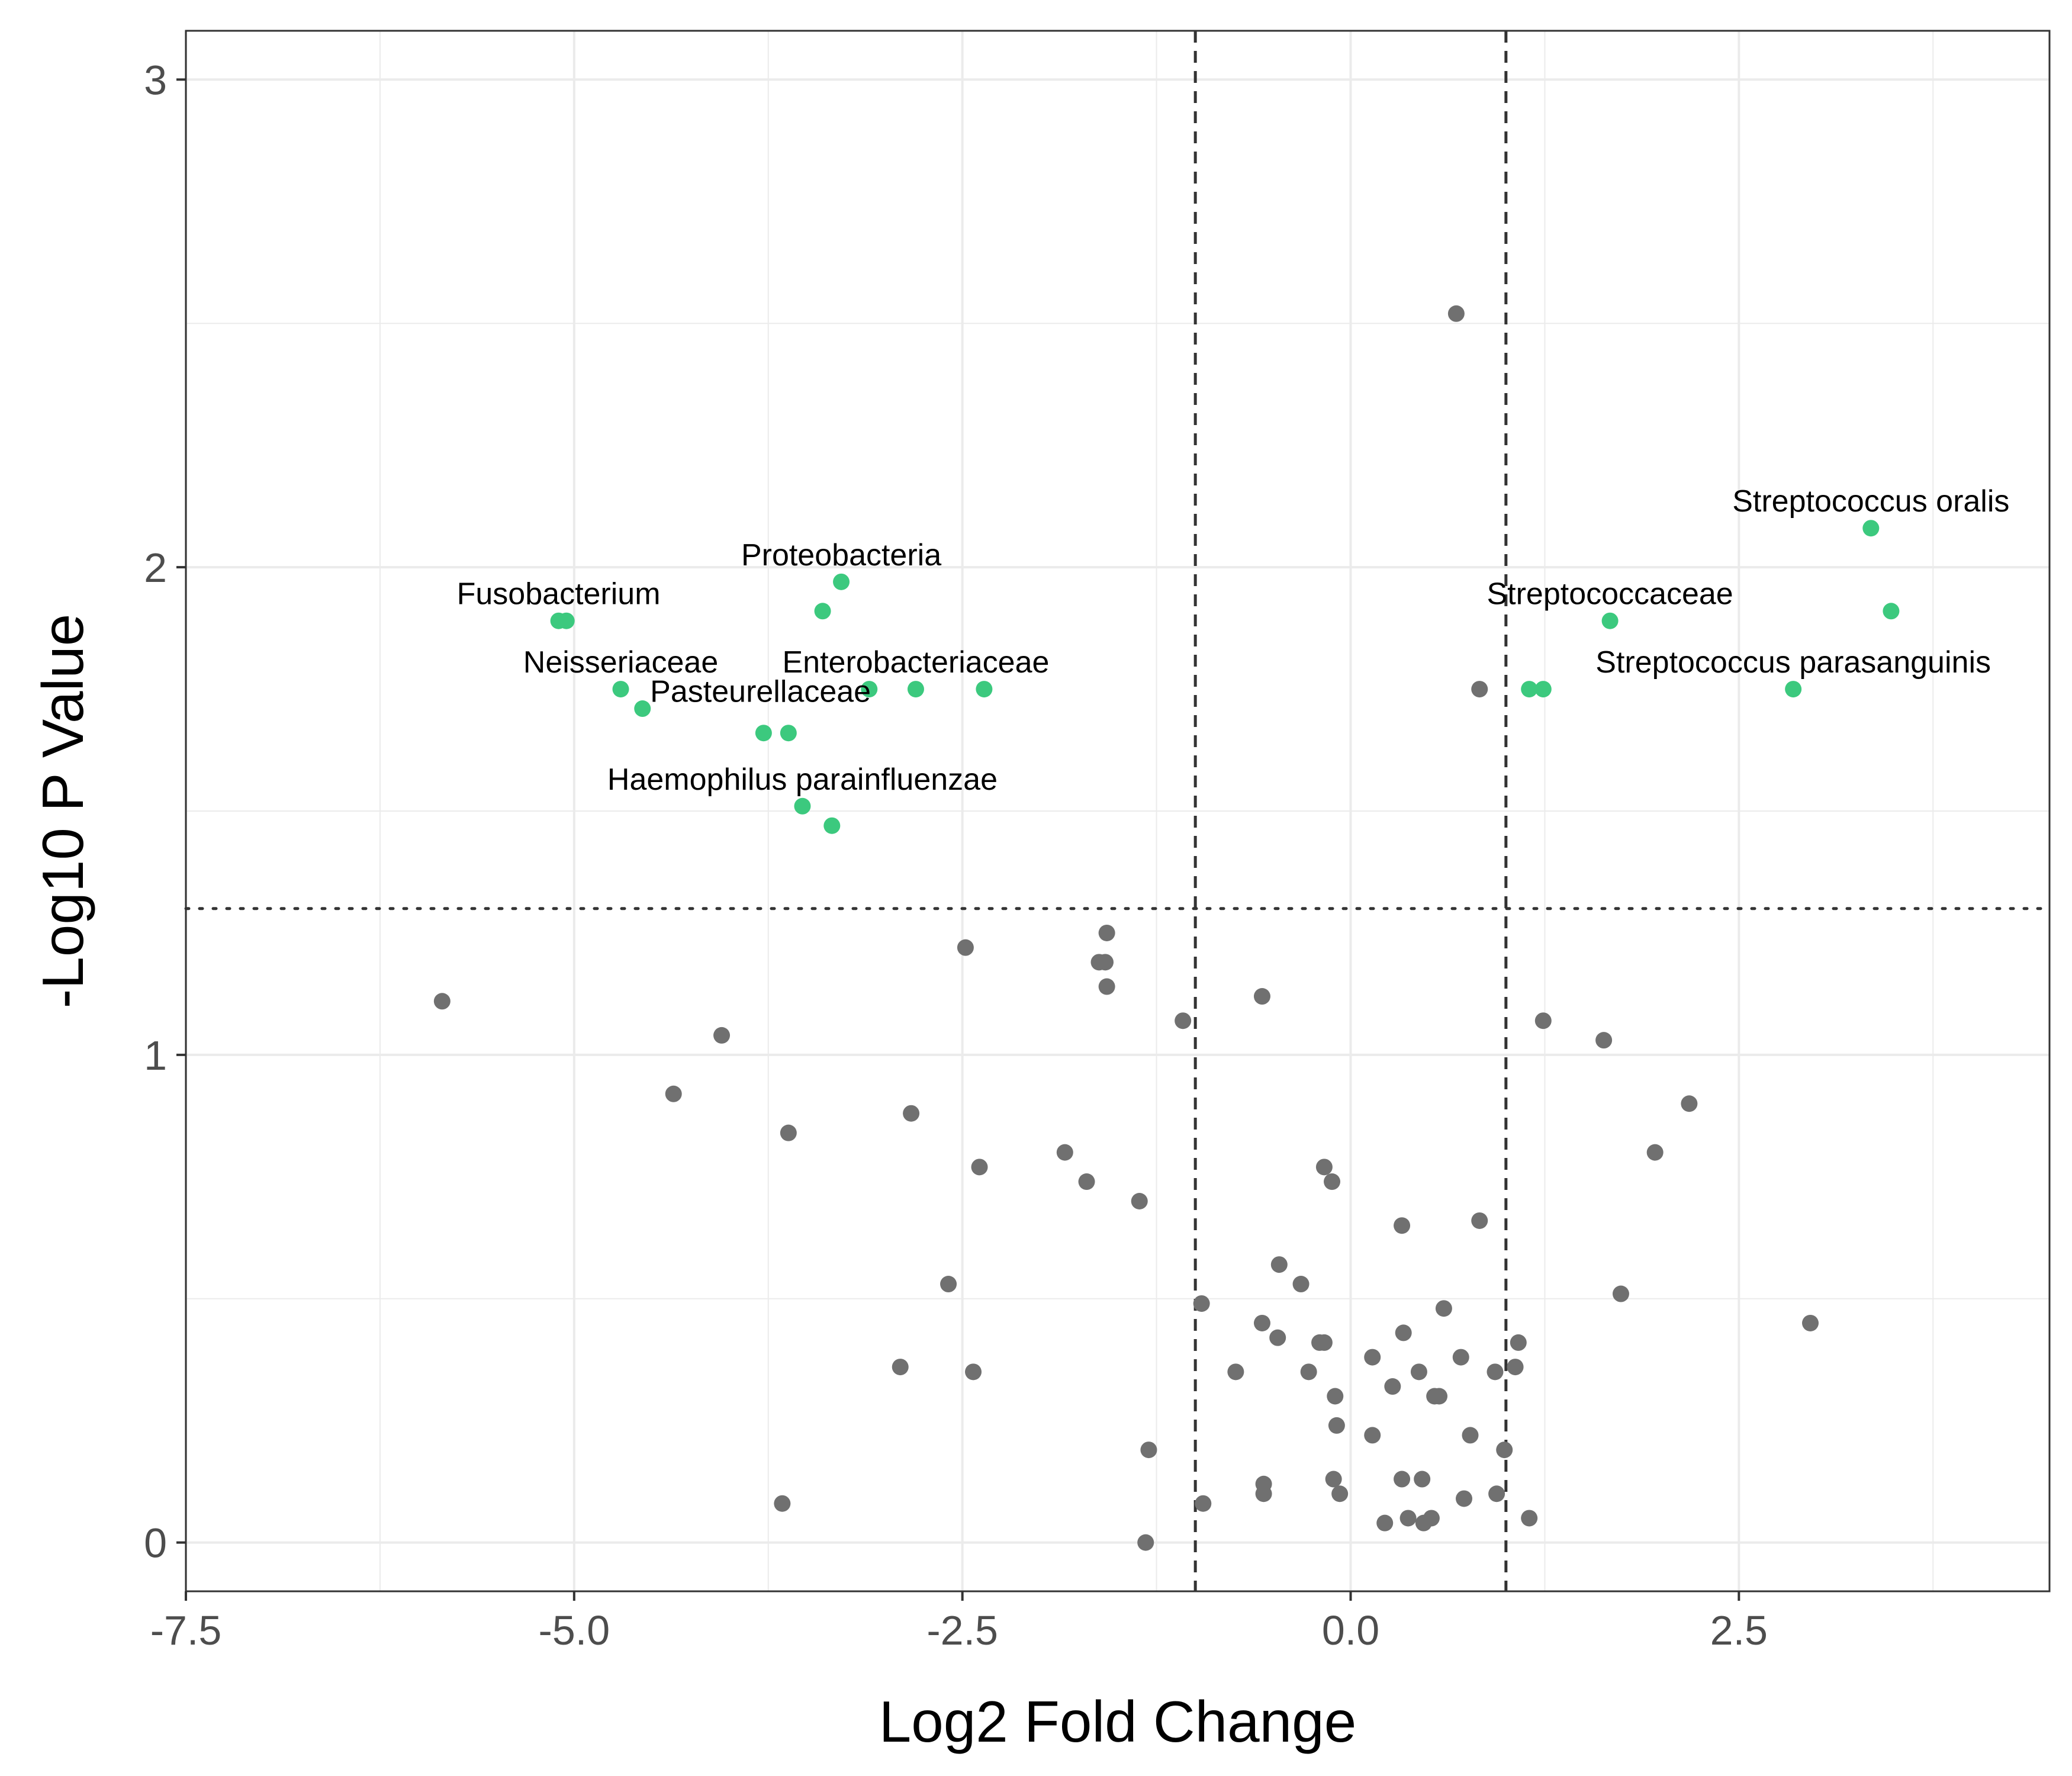 The image size is (2072, 1776). What do you see at coordinates (155, 80) in the screenshot?
I see `y-tick-label: 3` at bounding box center [155, 80].